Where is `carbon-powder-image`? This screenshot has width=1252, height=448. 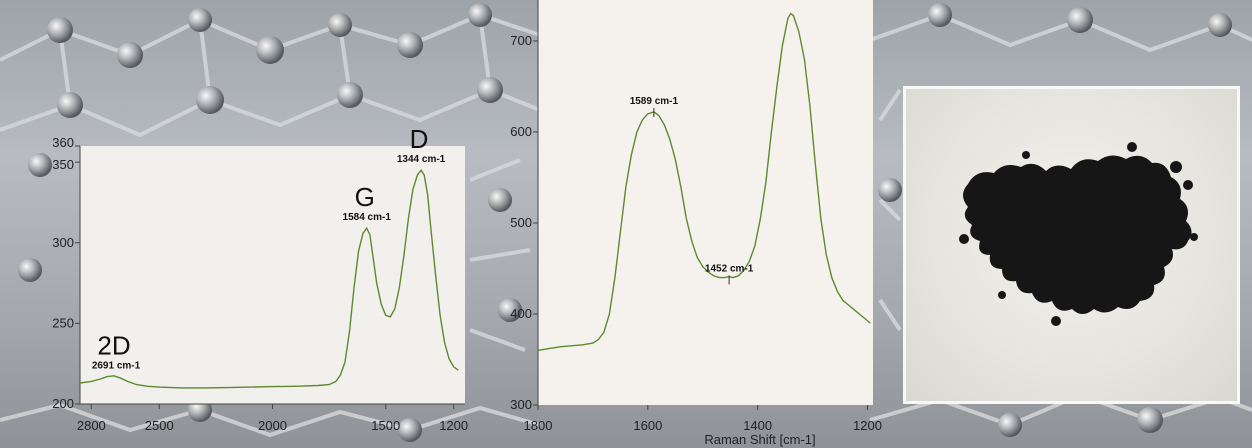
carbon-powder-image is located at coordinates (1078, 234).